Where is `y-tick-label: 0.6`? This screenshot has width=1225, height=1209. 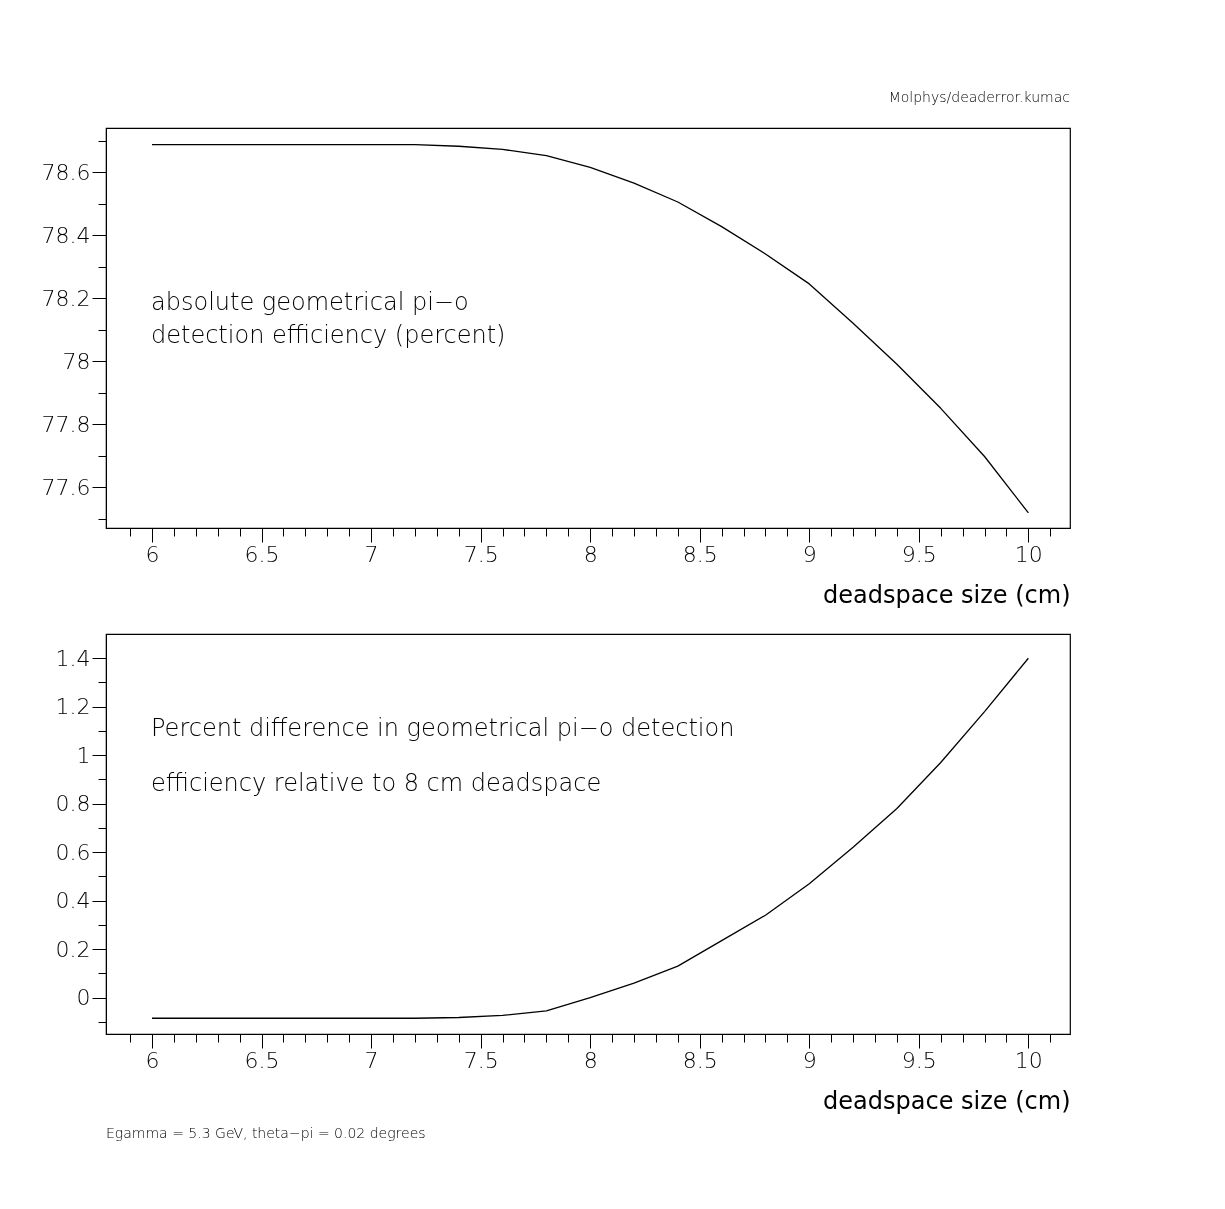 y-tick-label: 0.6 is located at coordinates (73, 852).